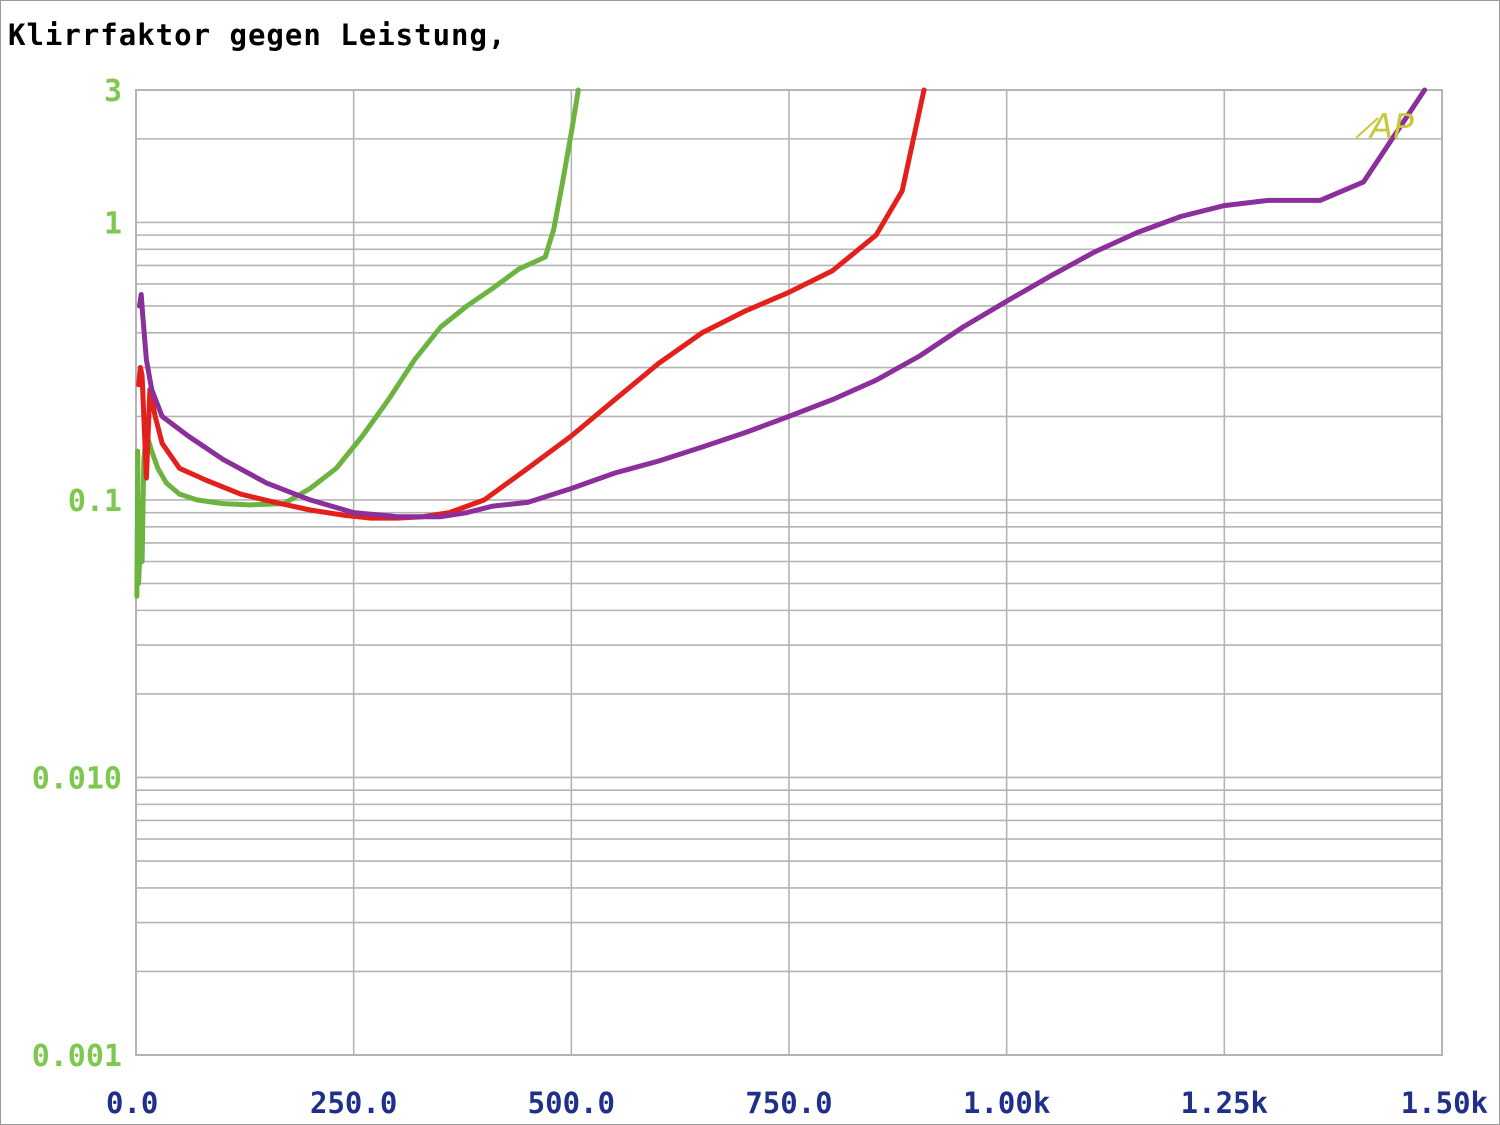 This screenshot has width=1500, height=1125. I want to click on x-tick-label: 250.0, so click(353, 1103).